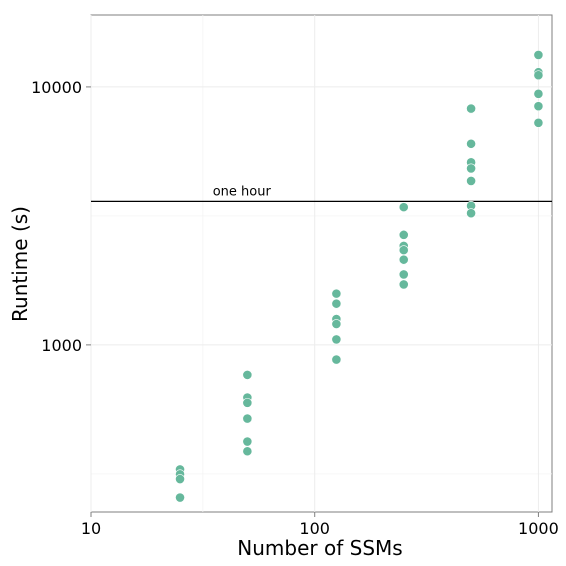  I want to click on x-tick-label: 100, so click(314, 528).